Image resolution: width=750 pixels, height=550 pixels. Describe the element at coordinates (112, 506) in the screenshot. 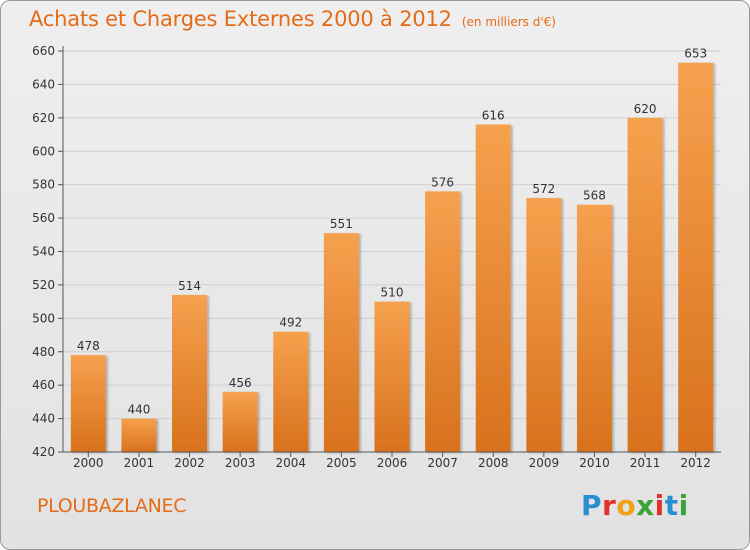

I see `commune-name: PLOUBAZLANEC` at that location.